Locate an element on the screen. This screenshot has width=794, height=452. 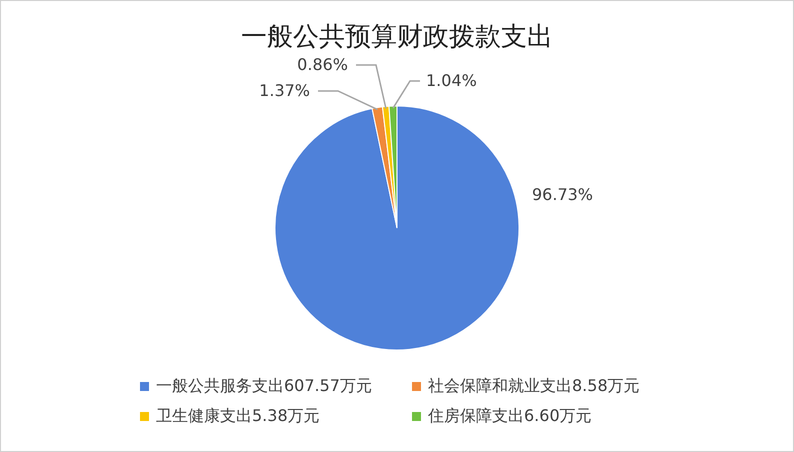
legend-label: 社会保障和就业支出8.58万元 is located at coordinates (534, 385).